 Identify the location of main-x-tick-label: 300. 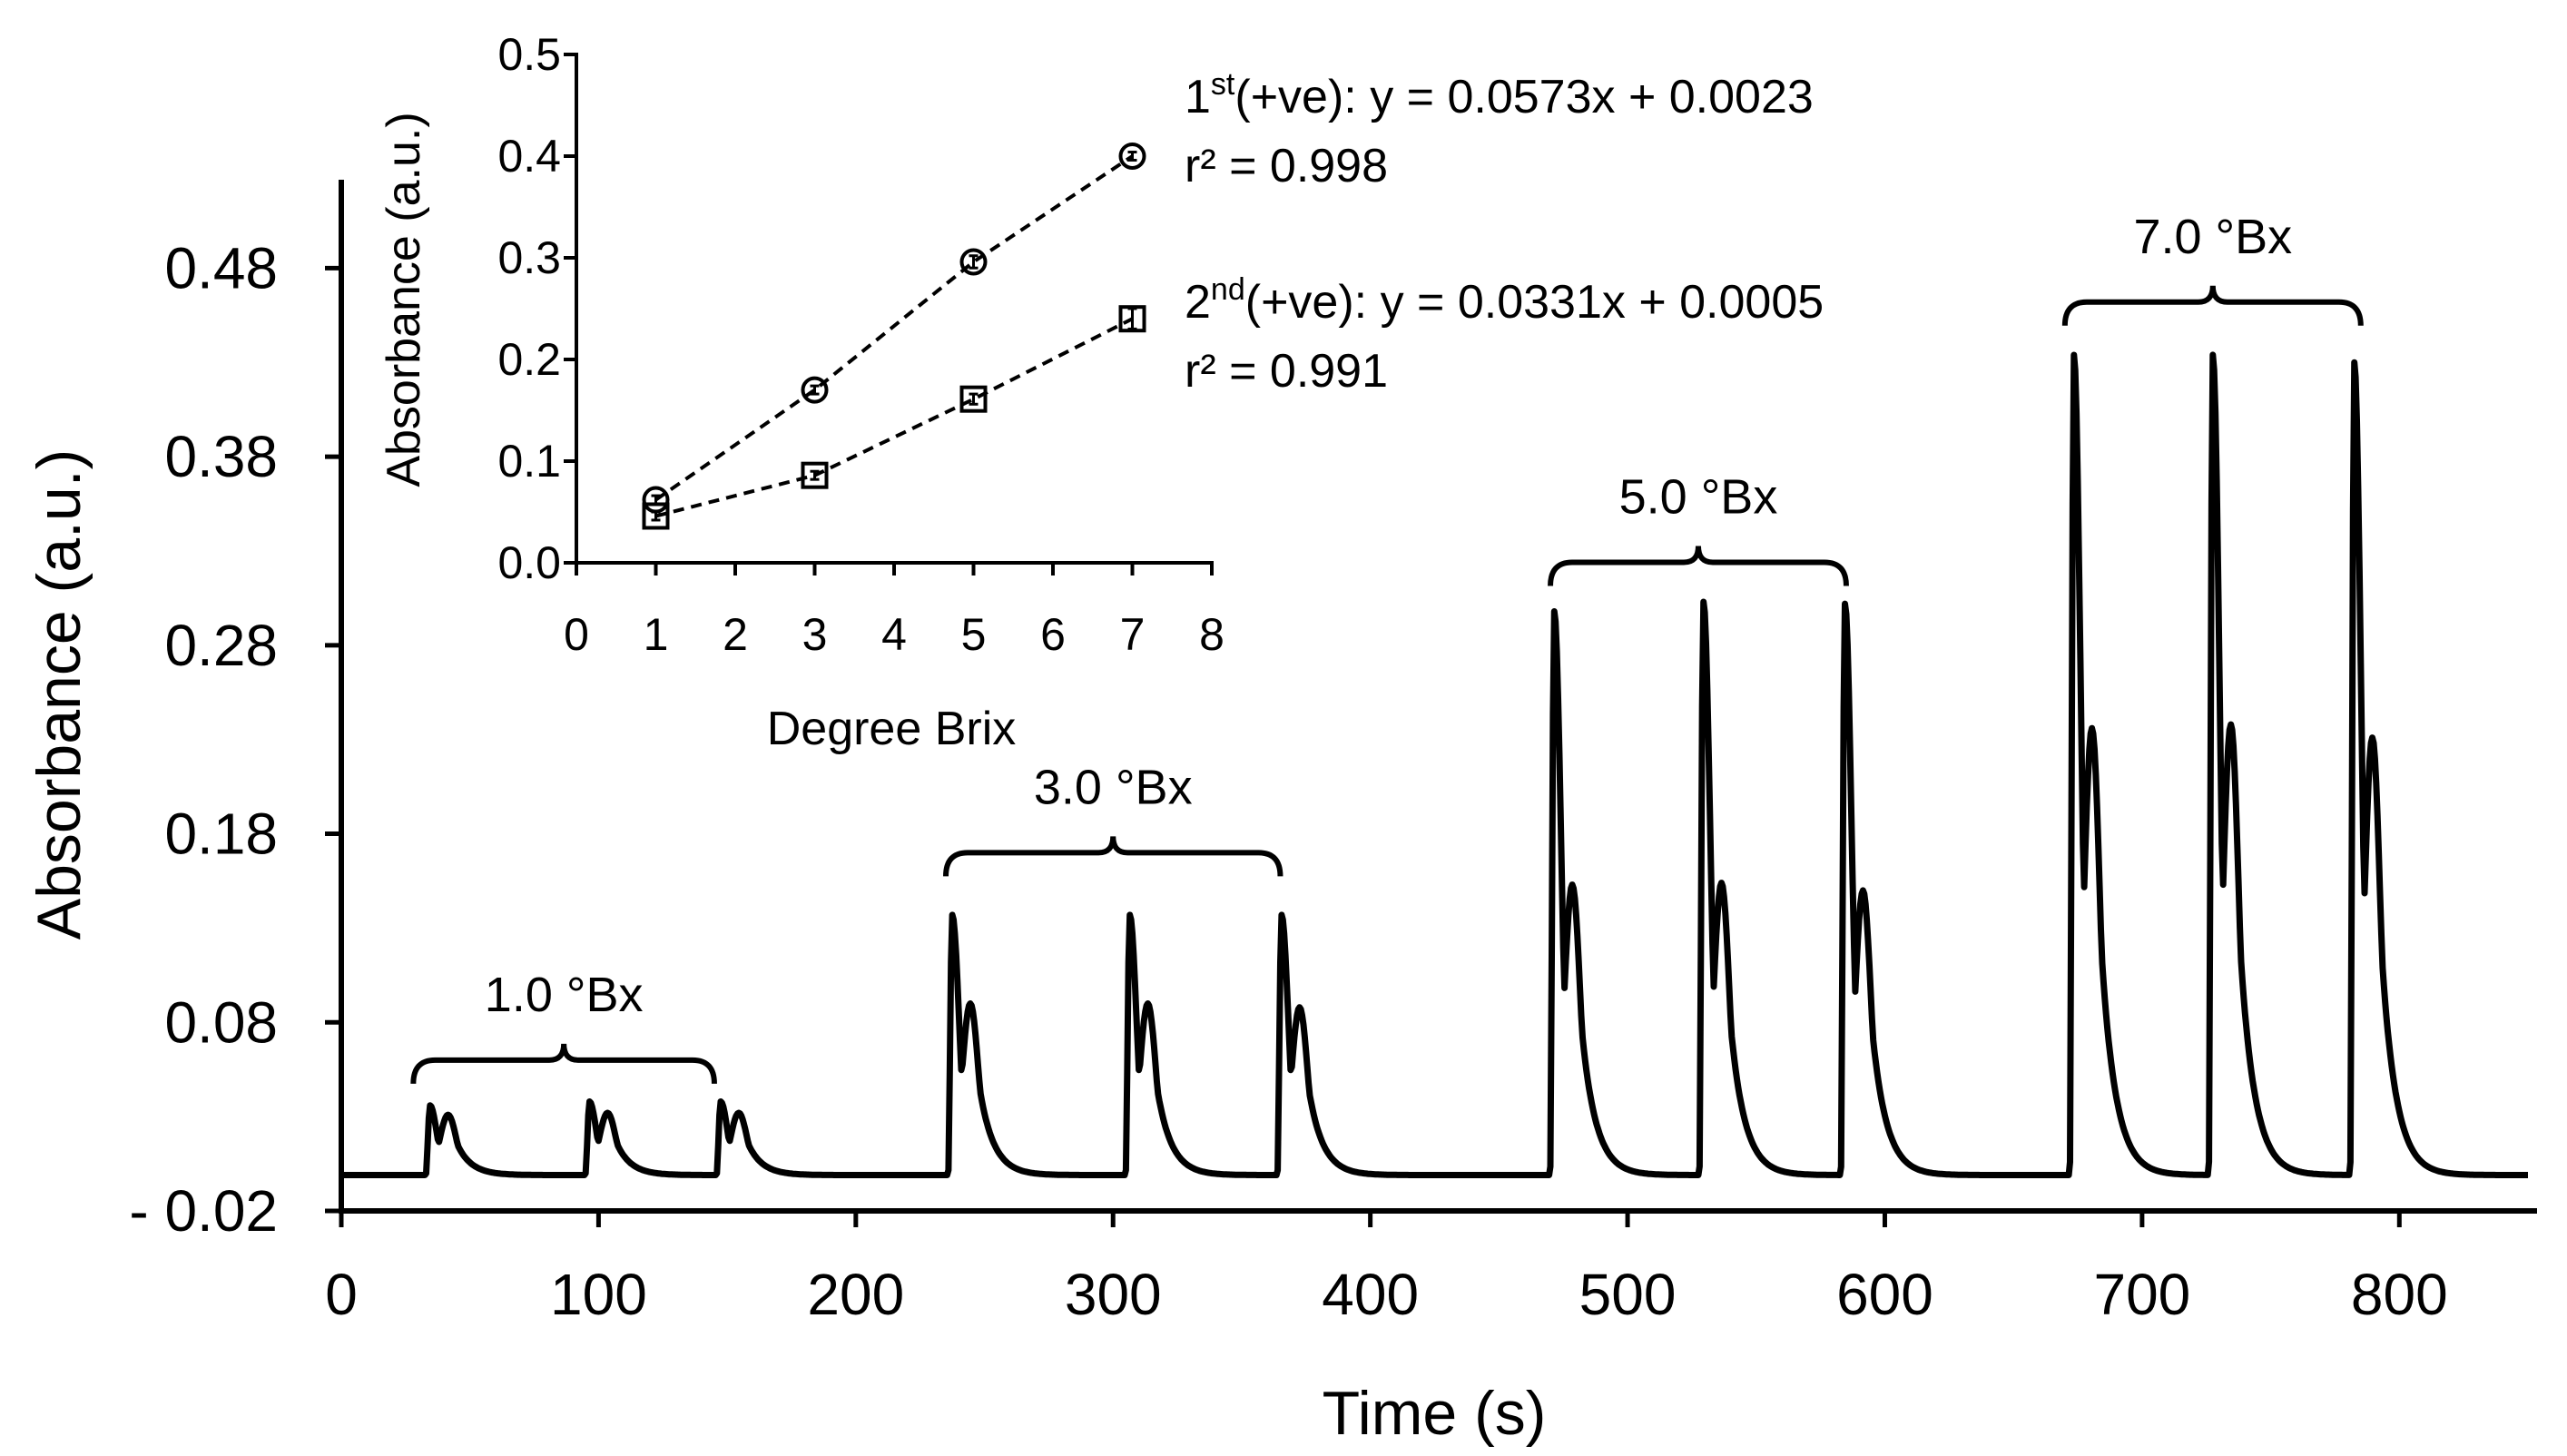
(1113, 1294).